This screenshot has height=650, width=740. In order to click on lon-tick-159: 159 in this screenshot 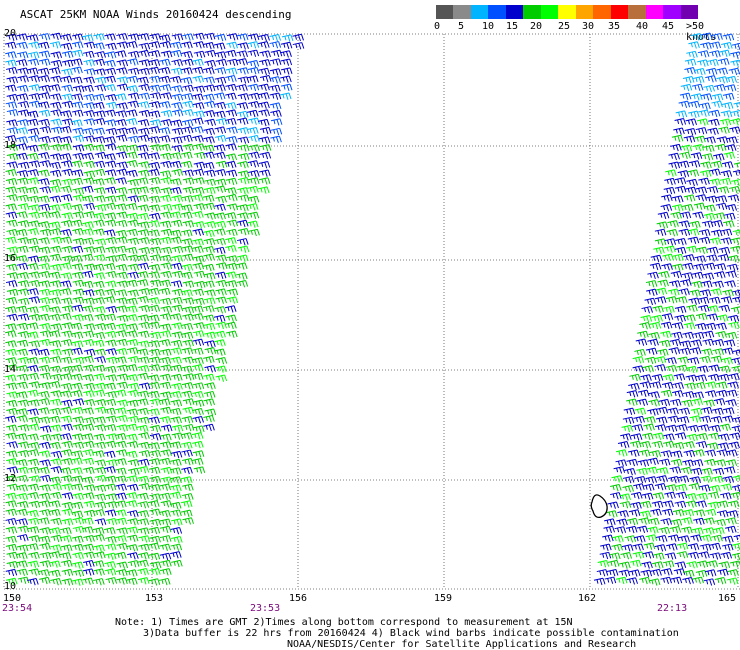, I will do `click(443, 598)`.